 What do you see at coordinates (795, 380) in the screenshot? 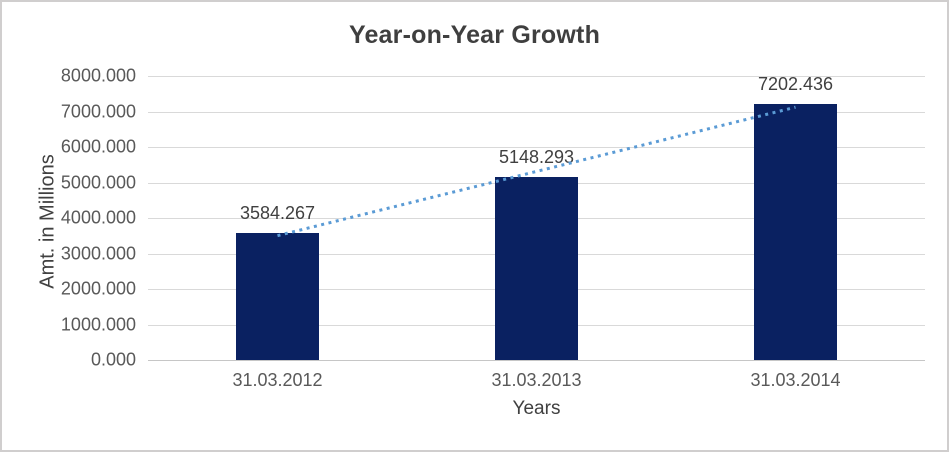
I see `x-tick-label: 31.03.2014` at bounding box center [795, 380].